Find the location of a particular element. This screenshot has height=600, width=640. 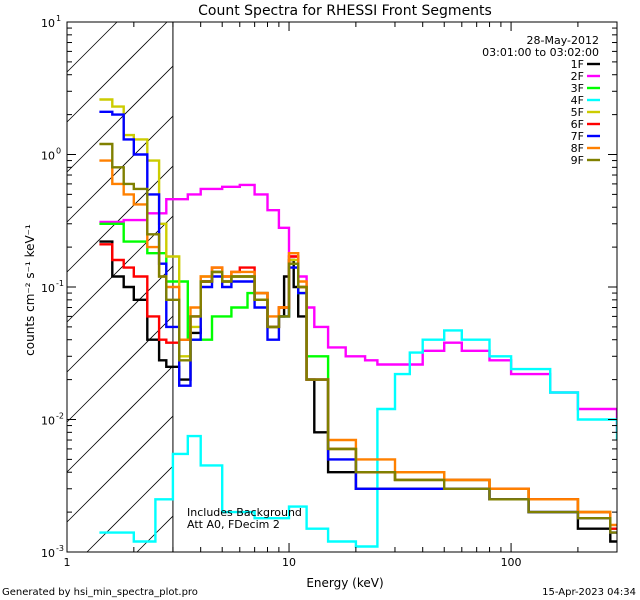

y-tick-exponent: -3 is located at coordinates (60, 548).